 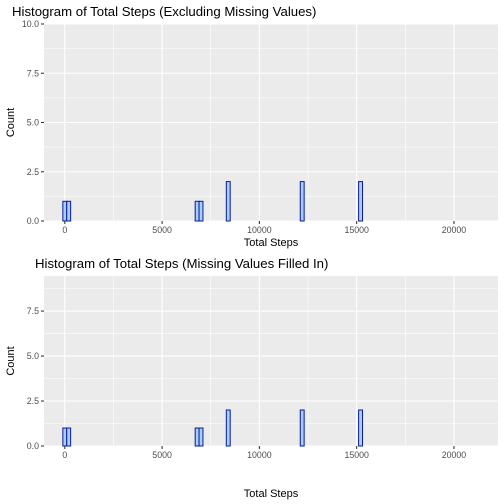 I want to click on y-axis-ticks: 0.0 2.5 5.0 7.5, so click(x=35, y=378).